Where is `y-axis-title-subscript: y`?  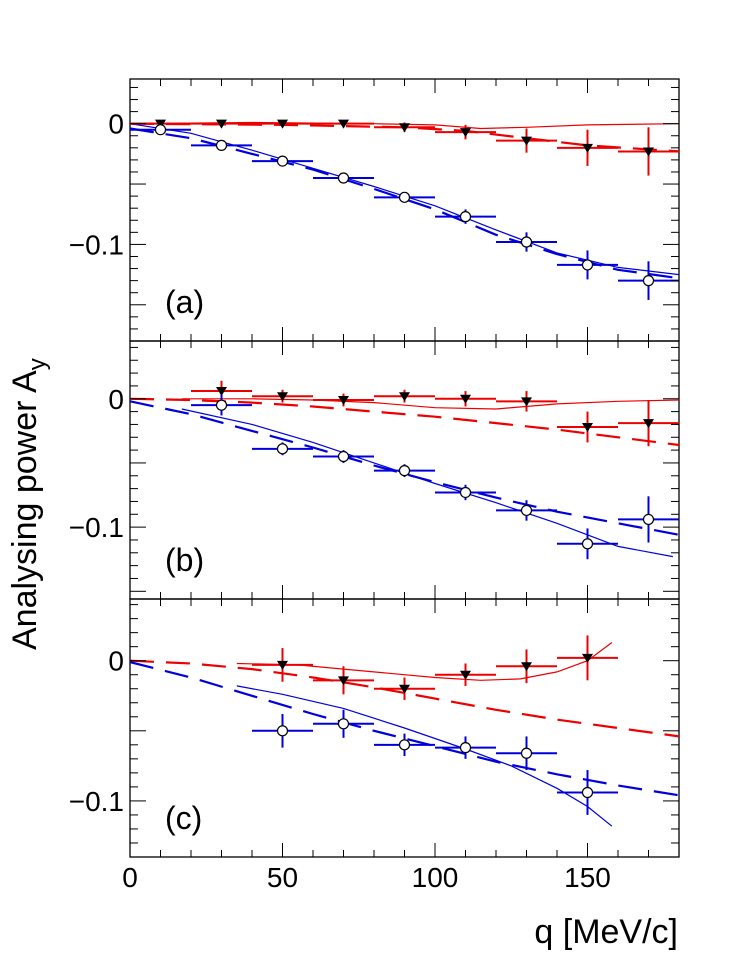 y-axis-title-subscript: y is located at coordinates (37, 364).